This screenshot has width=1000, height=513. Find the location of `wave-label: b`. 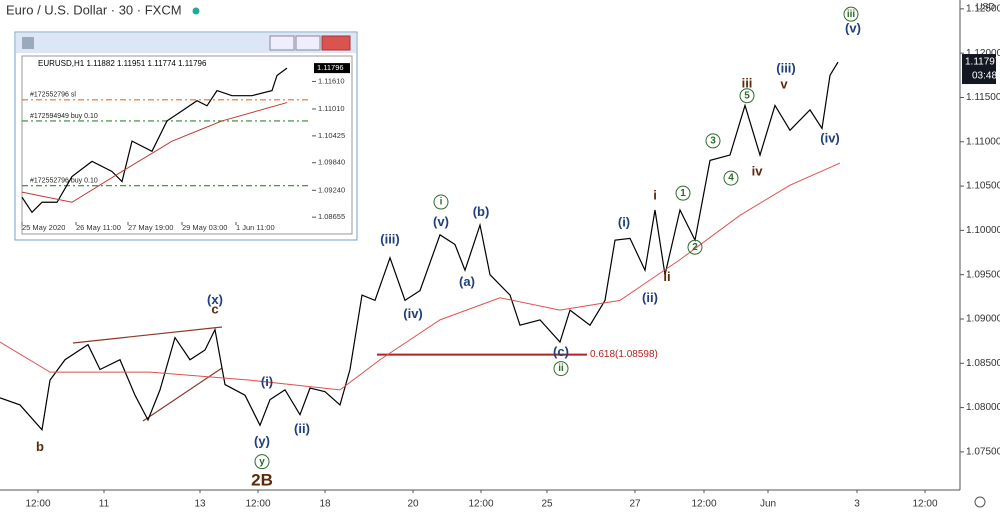

wave-label: b is located at coordinates (40, 446).